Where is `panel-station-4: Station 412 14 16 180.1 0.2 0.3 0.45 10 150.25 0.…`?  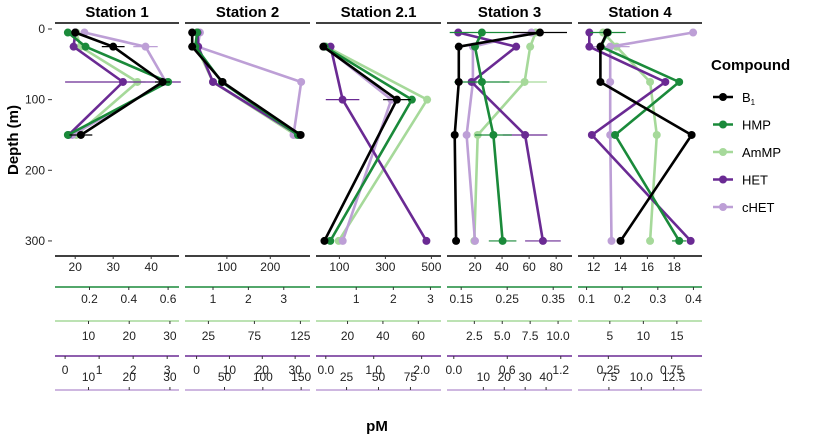
panel-station-4: Station 412 14 16 180.1 0.2 0.3 0.45 10 150.25 0.… is located at coordinates (640, 197).